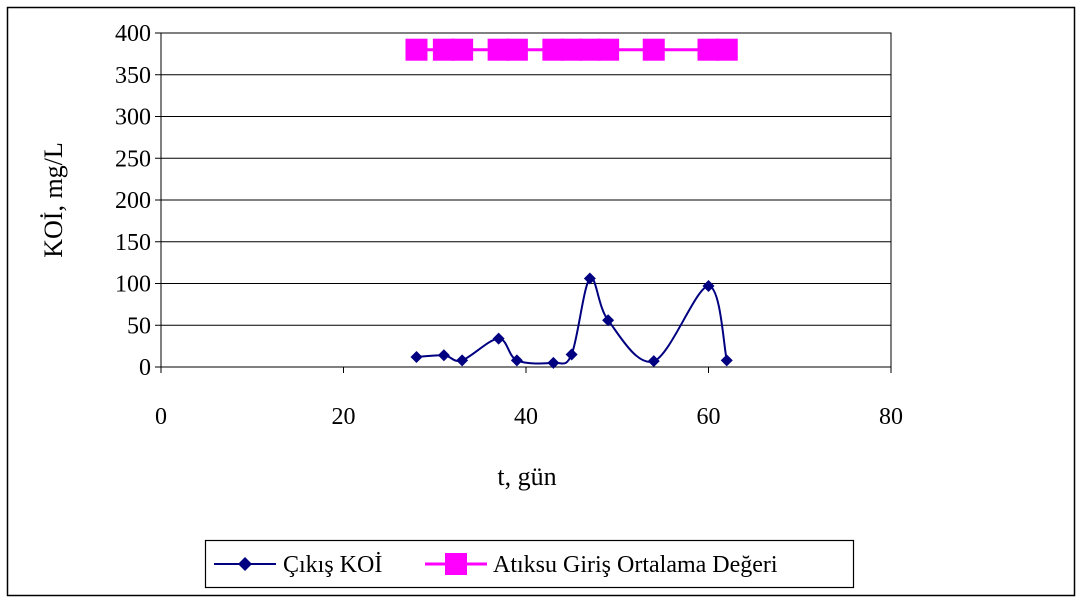 Image resolution: width=1082 pixels, height=602 pixels. I want to click on x-tick-label: 0, so click(161, 417).